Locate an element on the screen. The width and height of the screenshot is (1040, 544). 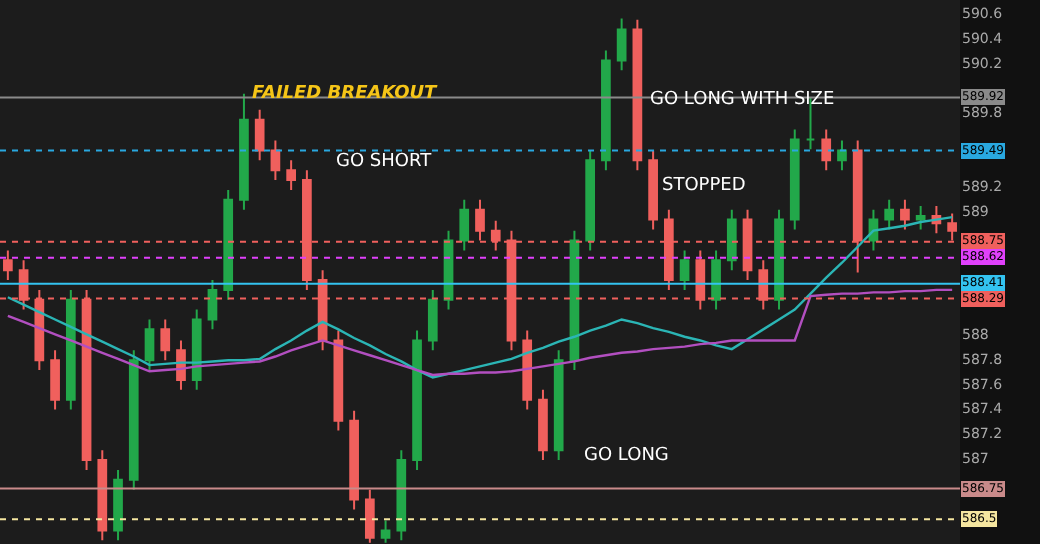
annotation: GO SHORT is located at coordinates (384, 162).